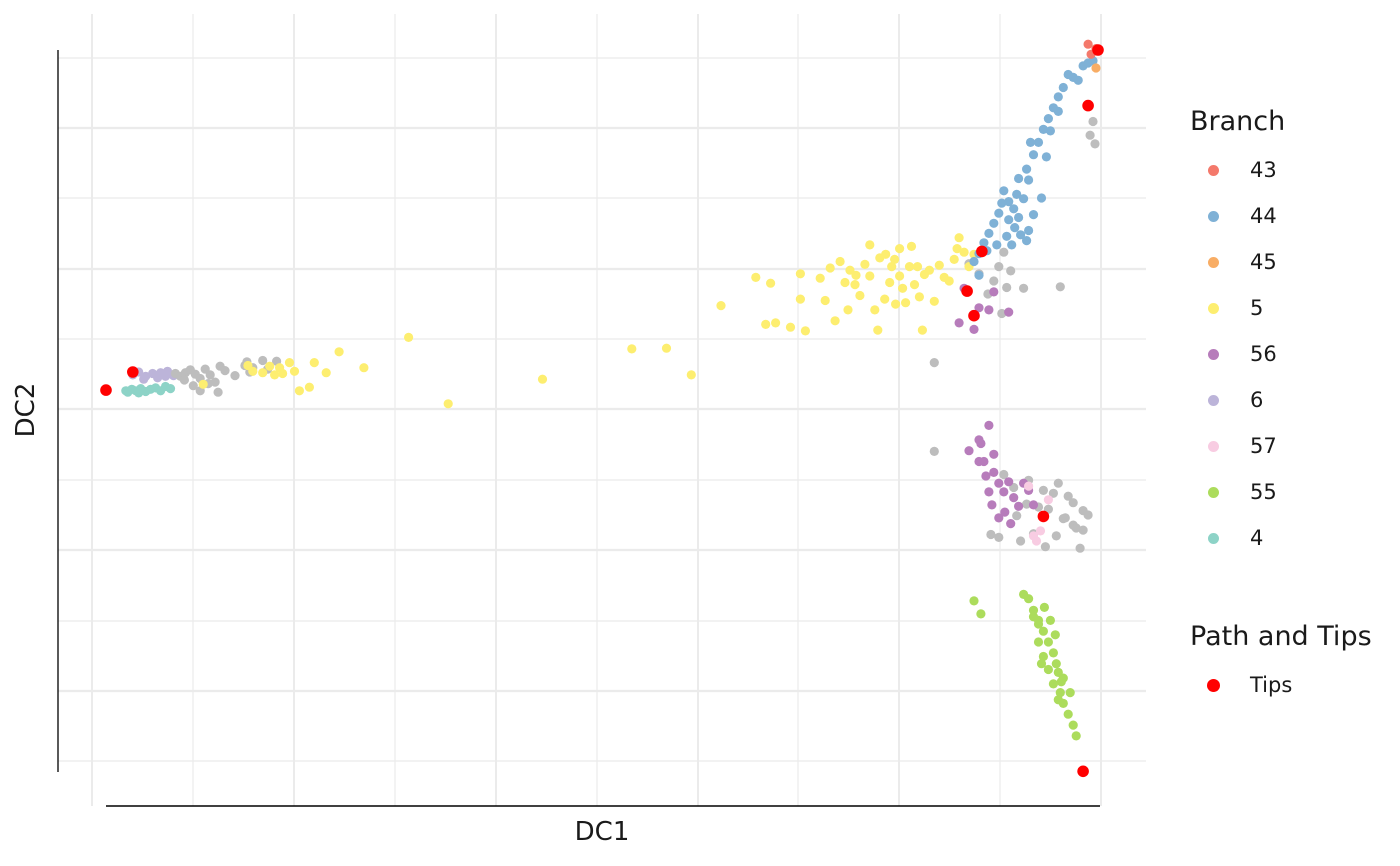  I want to click on legend-label: 6, so click(1257, 400).